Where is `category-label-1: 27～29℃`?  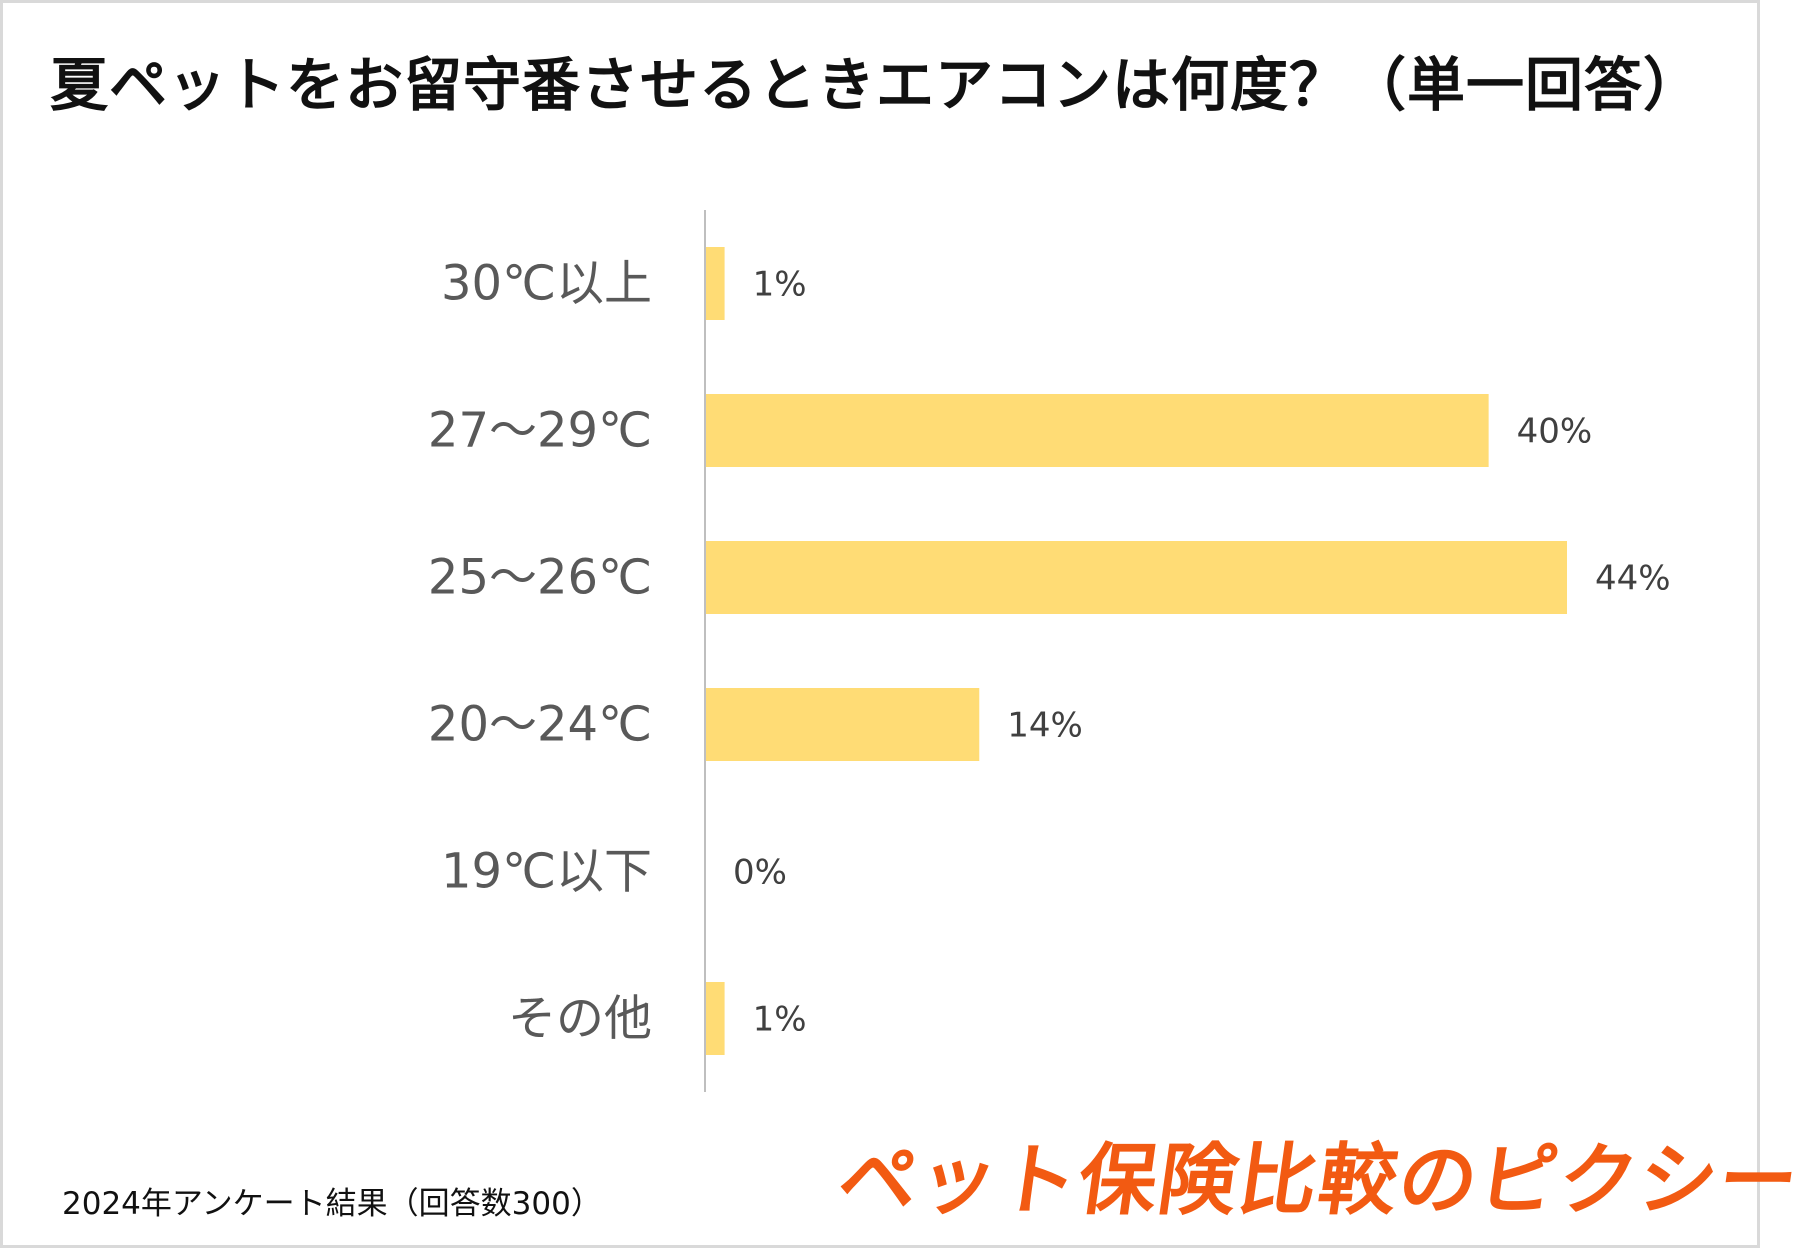
category-label-1: 27～29℃ is located at coordinates (540, 431).